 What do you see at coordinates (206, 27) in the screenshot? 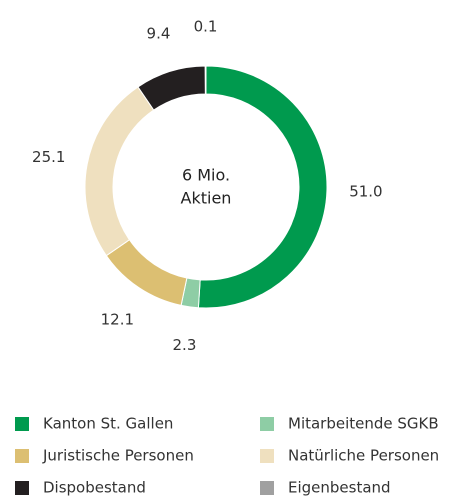
I see `data-label: 0.1` at bounding box center [206, 27].